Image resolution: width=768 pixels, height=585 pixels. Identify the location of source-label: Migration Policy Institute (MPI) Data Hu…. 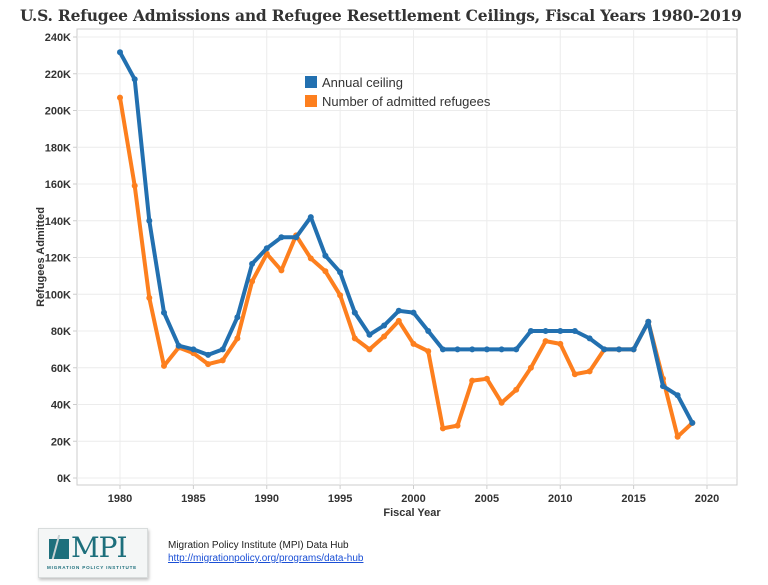
(258, 545).